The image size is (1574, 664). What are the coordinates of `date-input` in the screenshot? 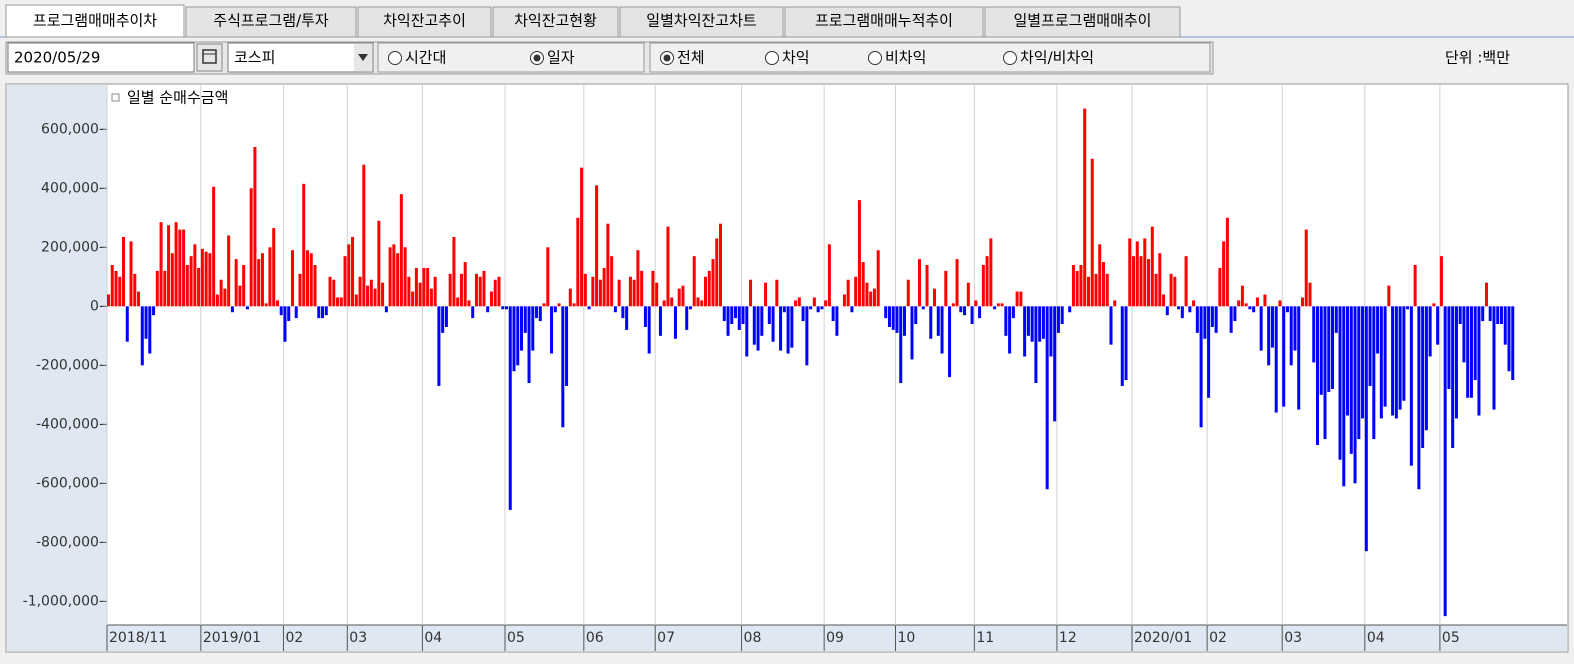 It's located at (101, 57).